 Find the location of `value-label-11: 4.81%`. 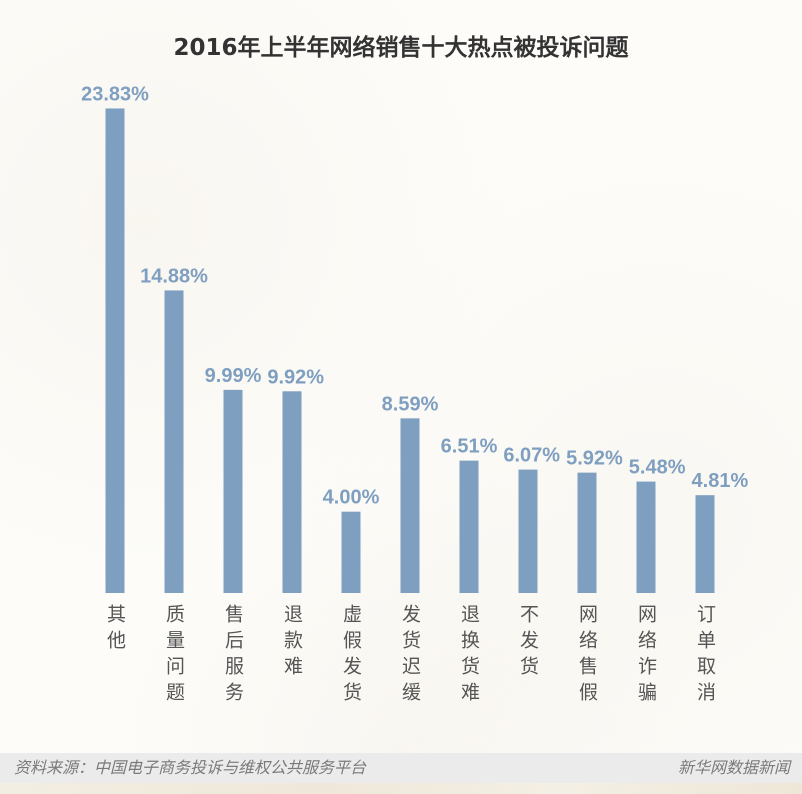

value-label-11: 4.81% is located at coordinates (720, 481).